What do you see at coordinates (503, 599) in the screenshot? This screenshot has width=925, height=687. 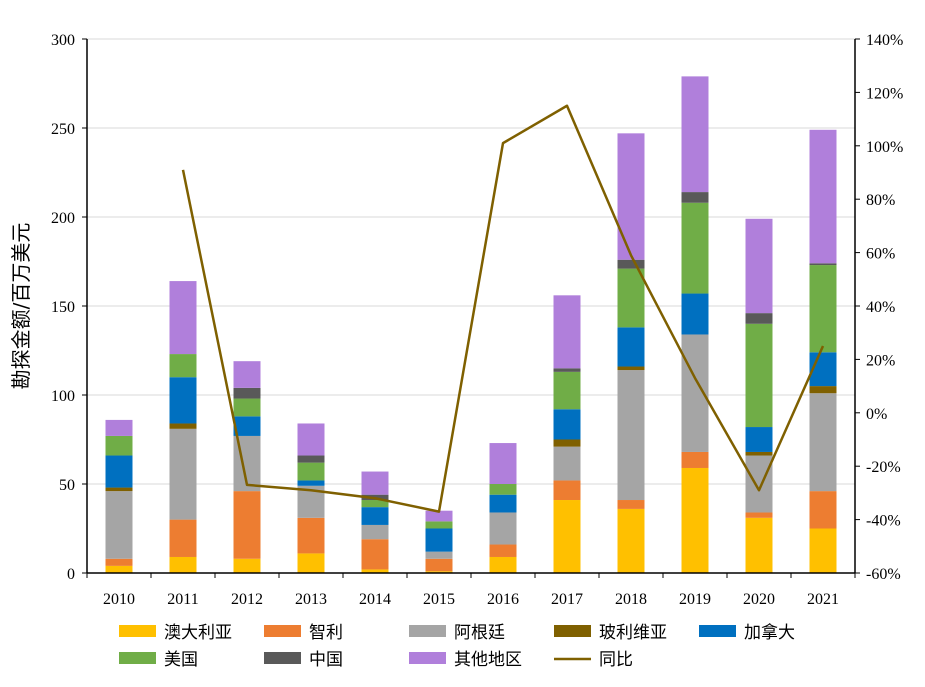 I see `x-tick-label: 2016` at bounding box center [503, 599].